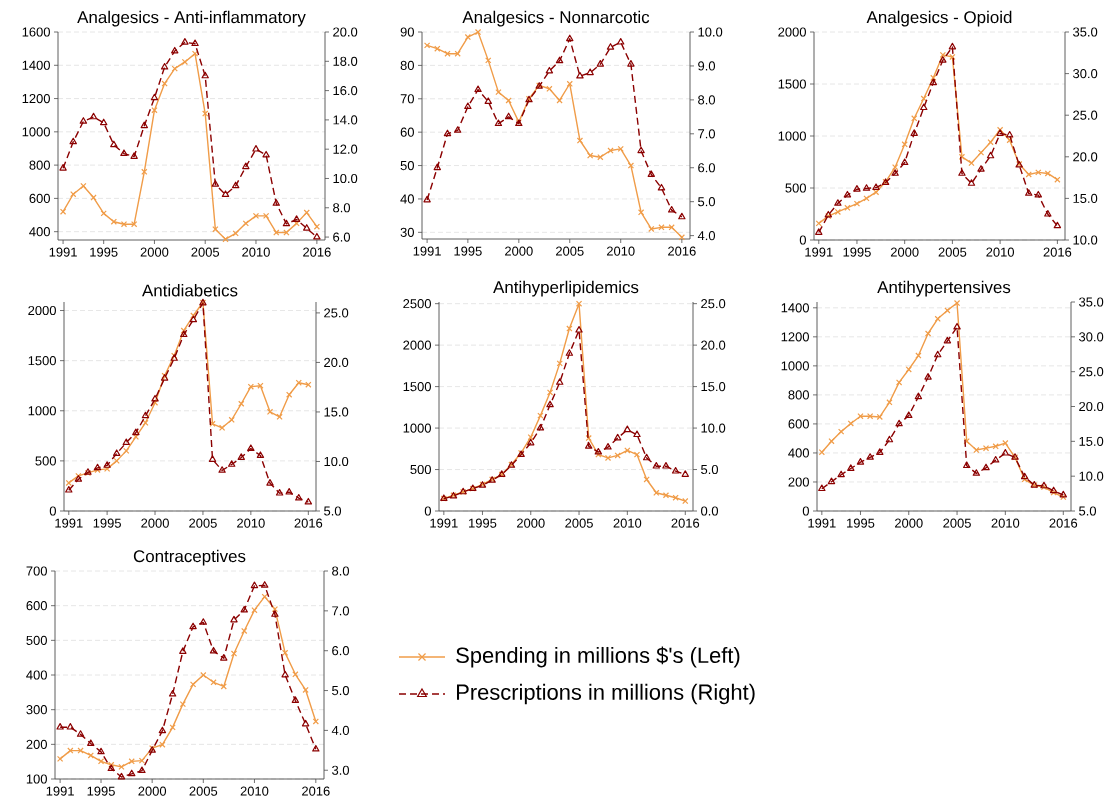  Describe the element at coordinates (1091, 372) in the screenshot. I see `y2-tick-label: 25.0` at that location.